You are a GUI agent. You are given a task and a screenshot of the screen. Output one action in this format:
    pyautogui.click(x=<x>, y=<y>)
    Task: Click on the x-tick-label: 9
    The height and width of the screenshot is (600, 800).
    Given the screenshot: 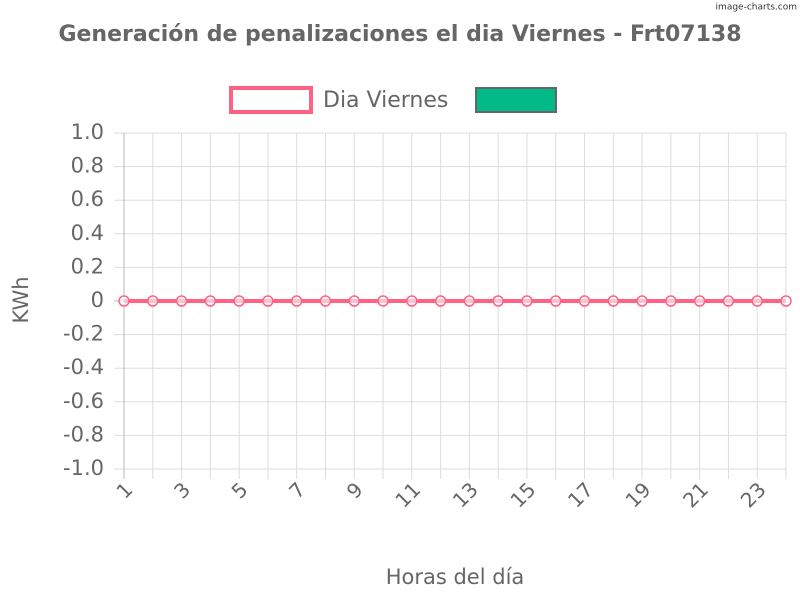 What is the action you would take?
    pyautogui.click(x=355, y=490)
    